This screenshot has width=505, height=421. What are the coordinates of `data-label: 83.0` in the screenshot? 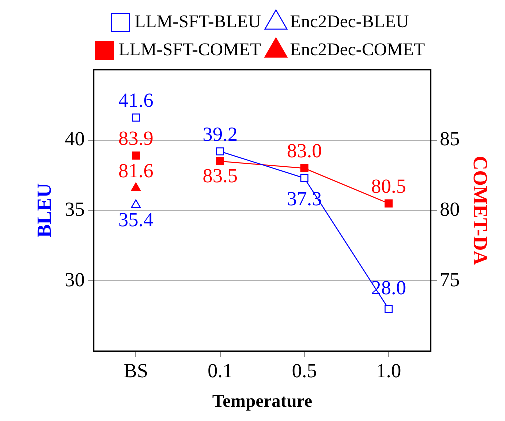 It's located at (304, 151).